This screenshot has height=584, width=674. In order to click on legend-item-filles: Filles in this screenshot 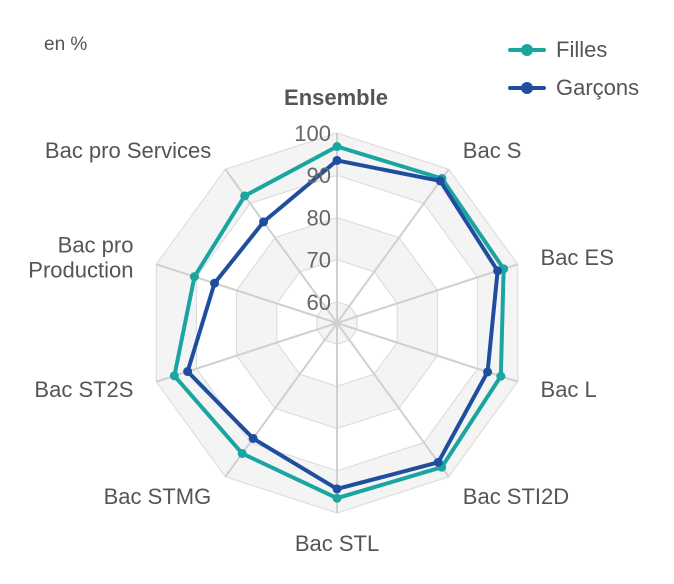, I will do `click(573, 50)`.